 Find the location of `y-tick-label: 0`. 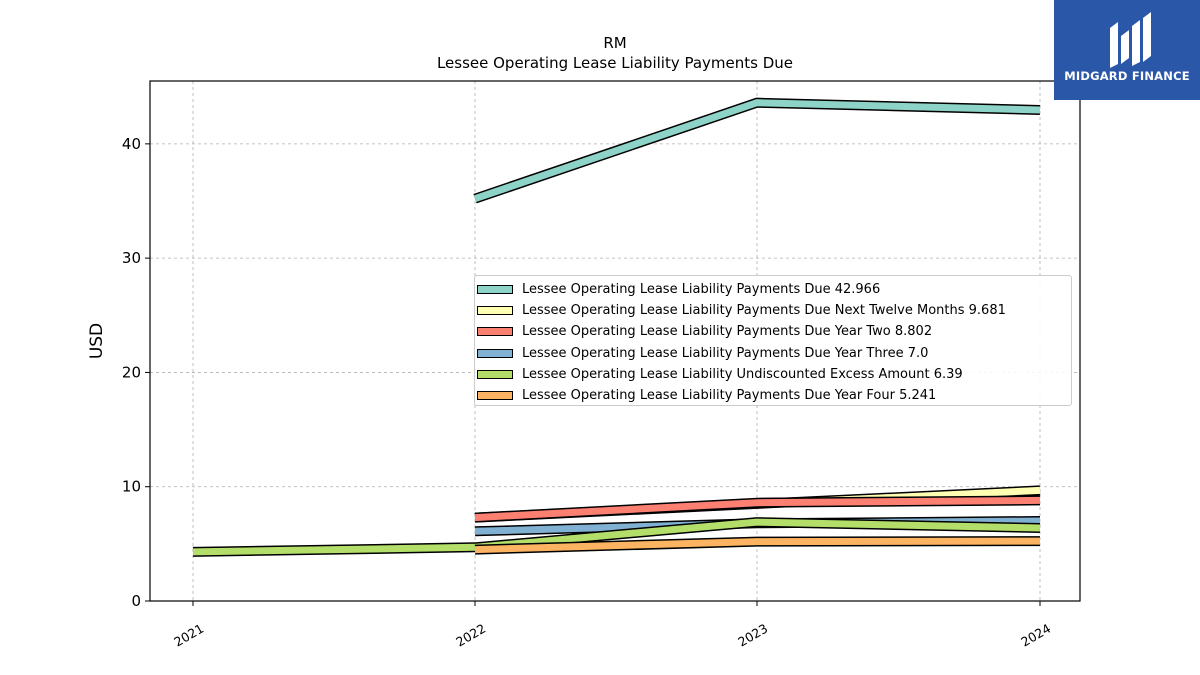

y-tick-label: 0 is located at coordinates (136, 601).